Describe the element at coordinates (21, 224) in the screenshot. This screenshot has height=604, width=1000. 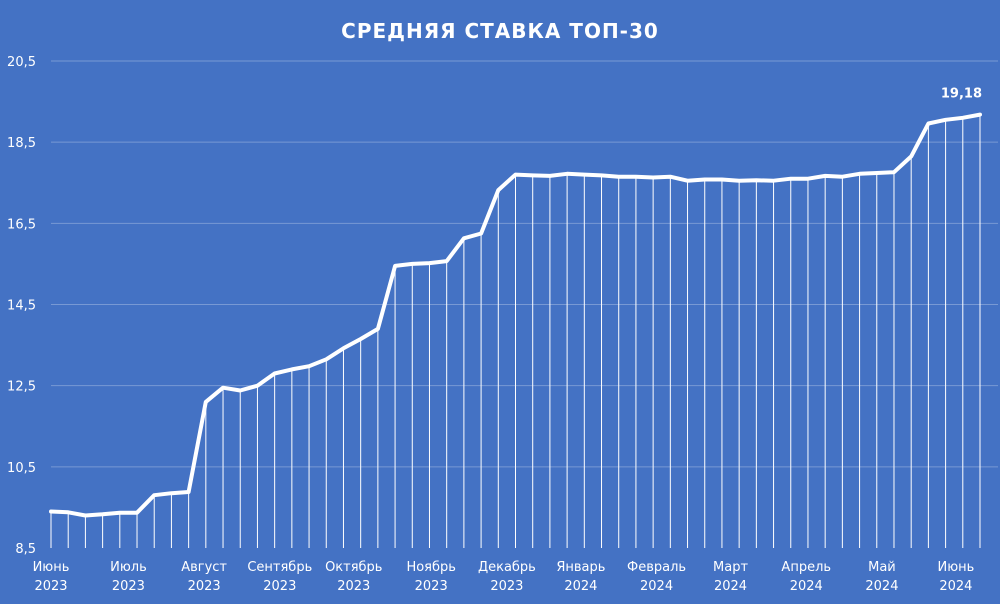
I see `y-tick-label: 16,5` at that location.